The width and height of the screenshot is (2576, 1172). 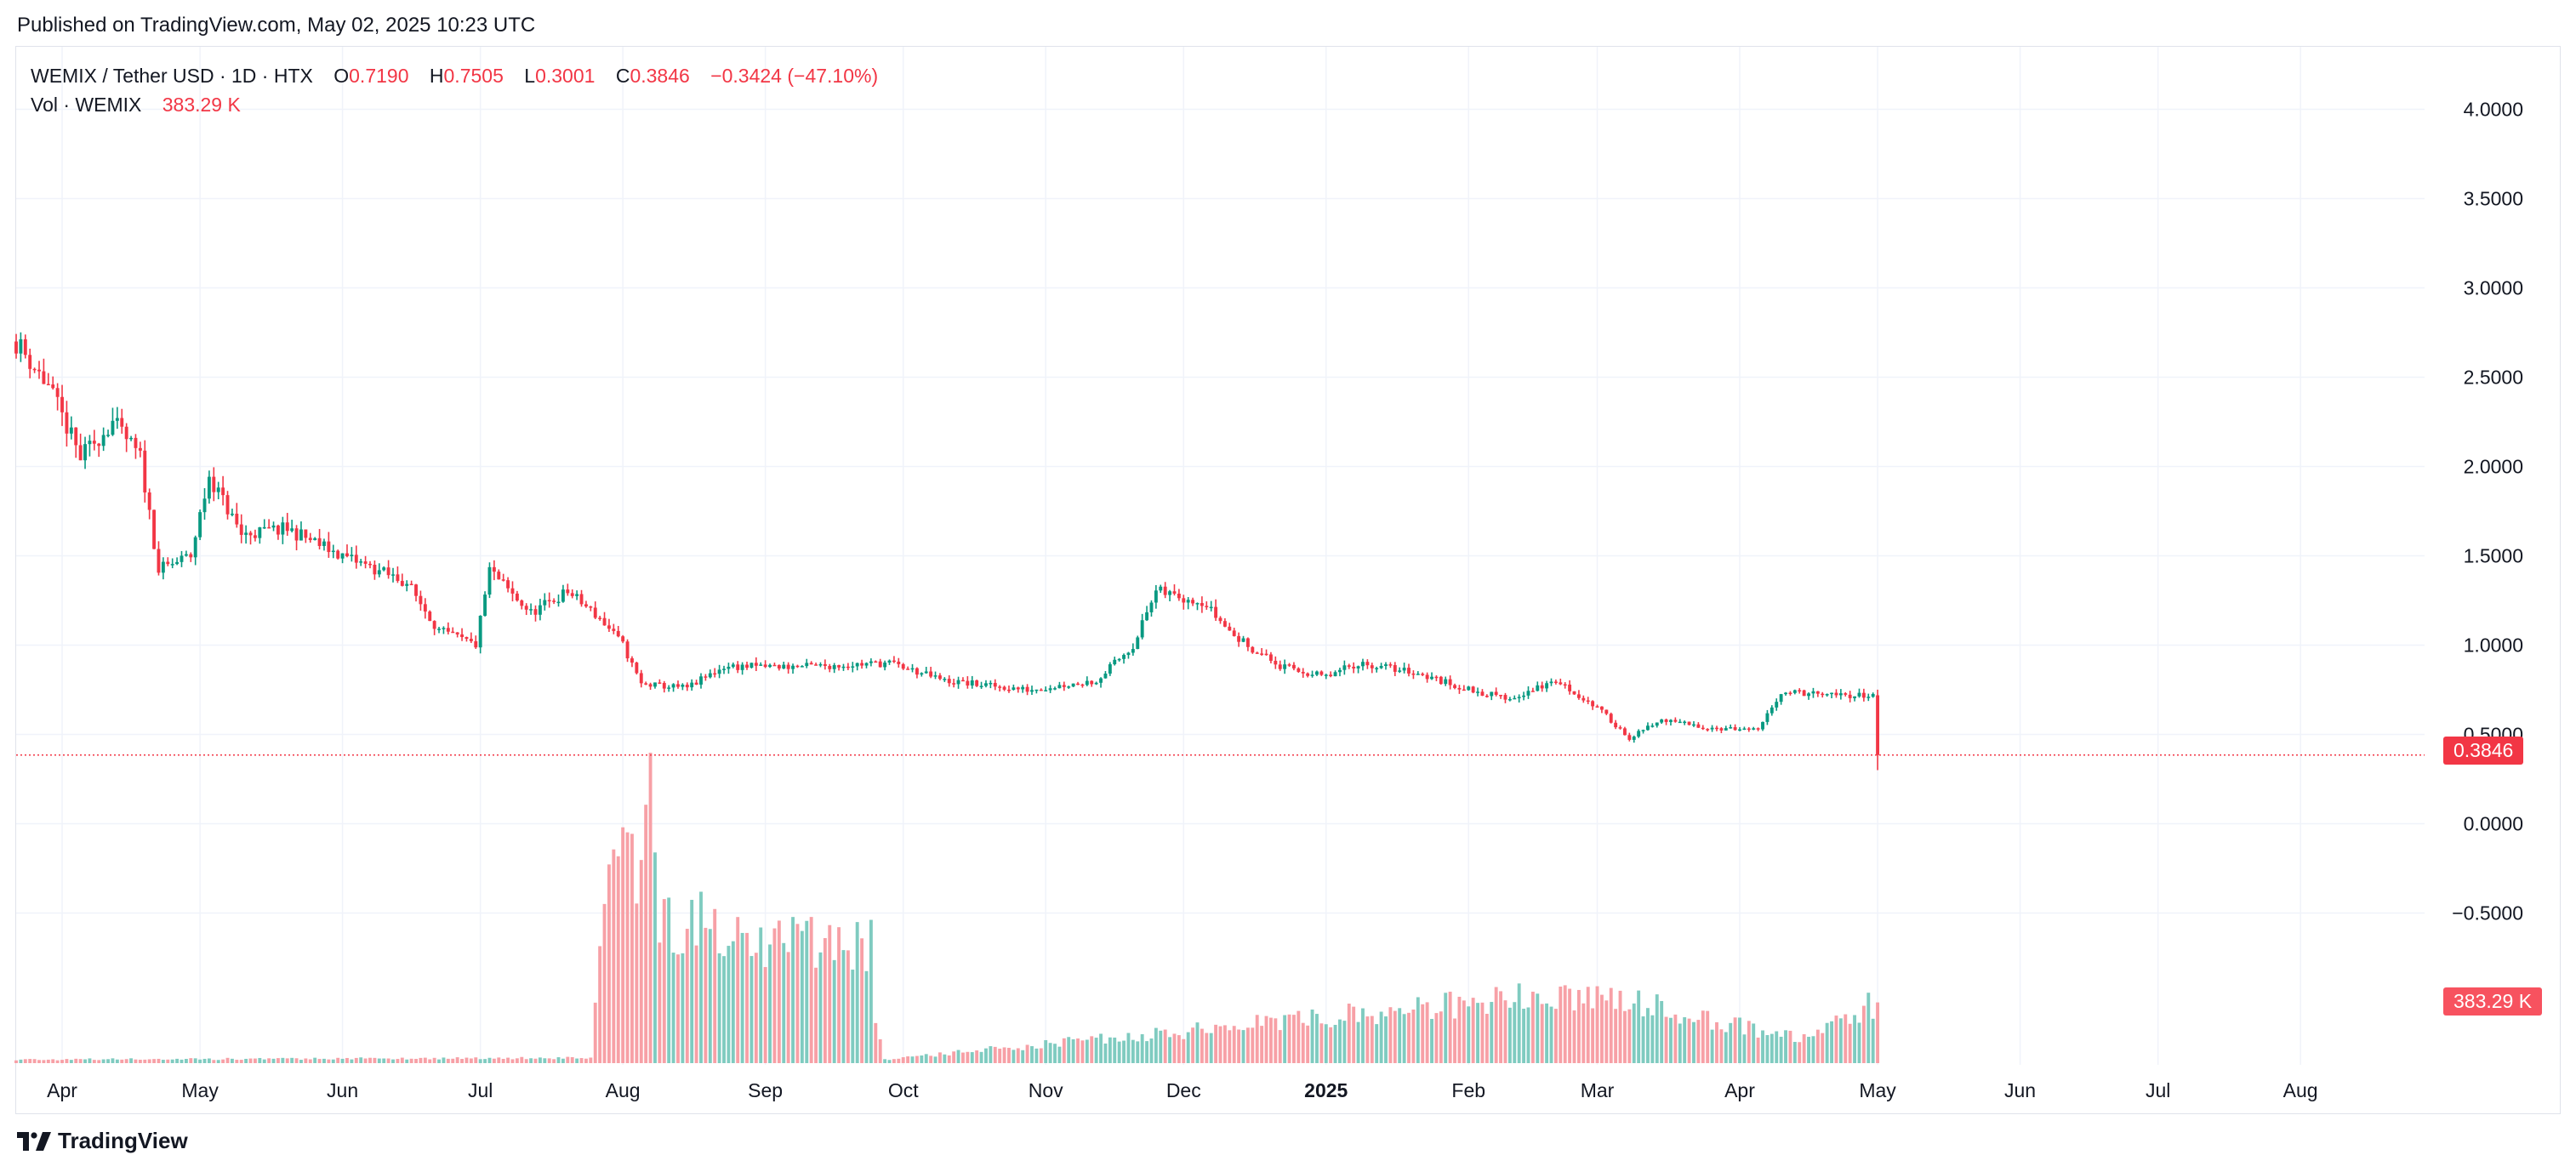 What do you see at coordinates (622, 76) in the screenshot?
I see `close-label: C` at bounding box center [622, 76].